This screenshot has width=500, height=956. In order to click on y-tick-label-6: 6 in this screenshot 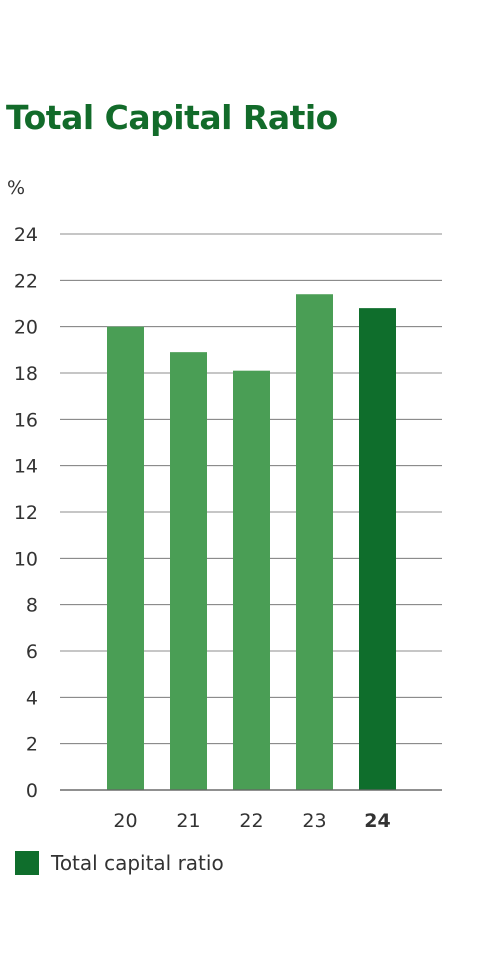, I will do `click(32, 652)`.